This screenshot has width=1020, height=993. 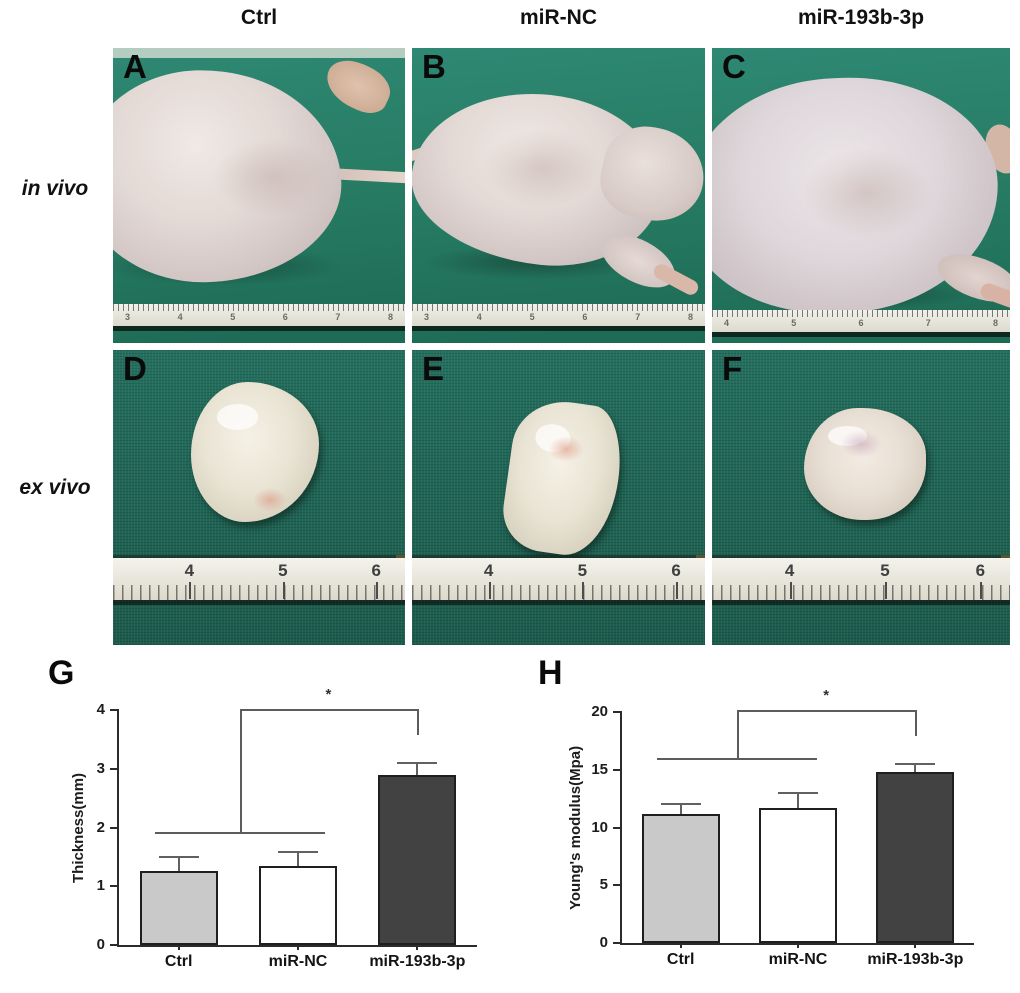 I want to click on mouse-foot-shape, so click(x=358, y=86).